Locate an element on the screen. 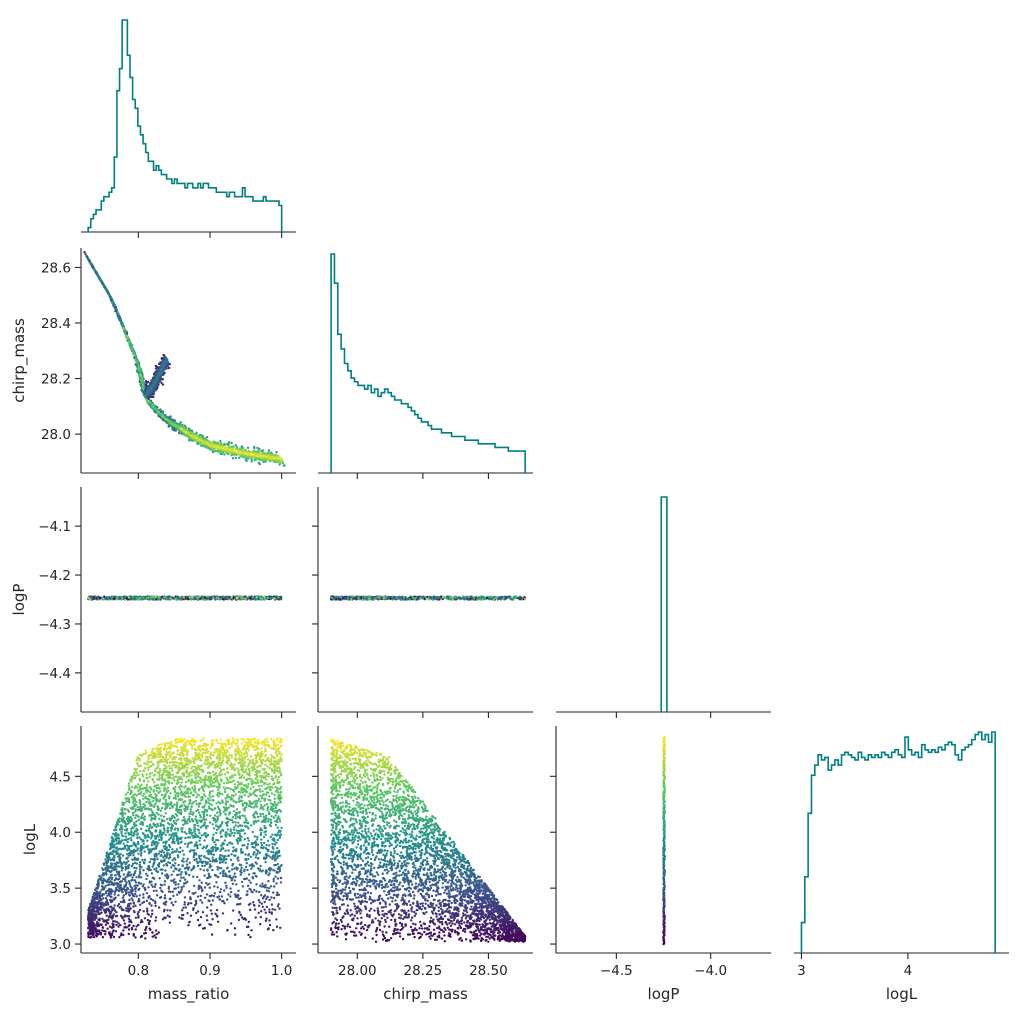 Image resolution: width=1019 pixels, height=1013 pixels. logp-ytick-label: −4.1 is located at coordinates (54, 527).